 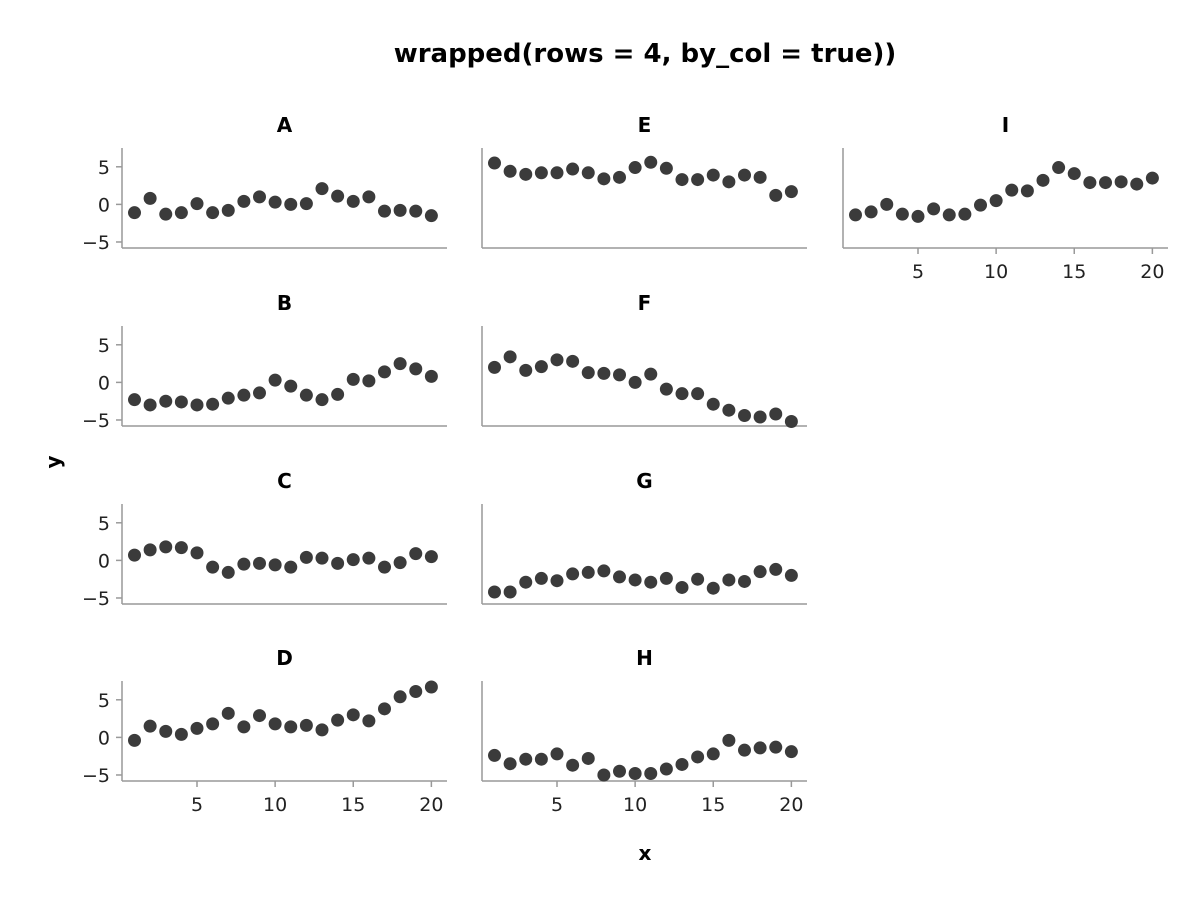 I want to click on facet-panel-f: F, so click(x=644, y=359).